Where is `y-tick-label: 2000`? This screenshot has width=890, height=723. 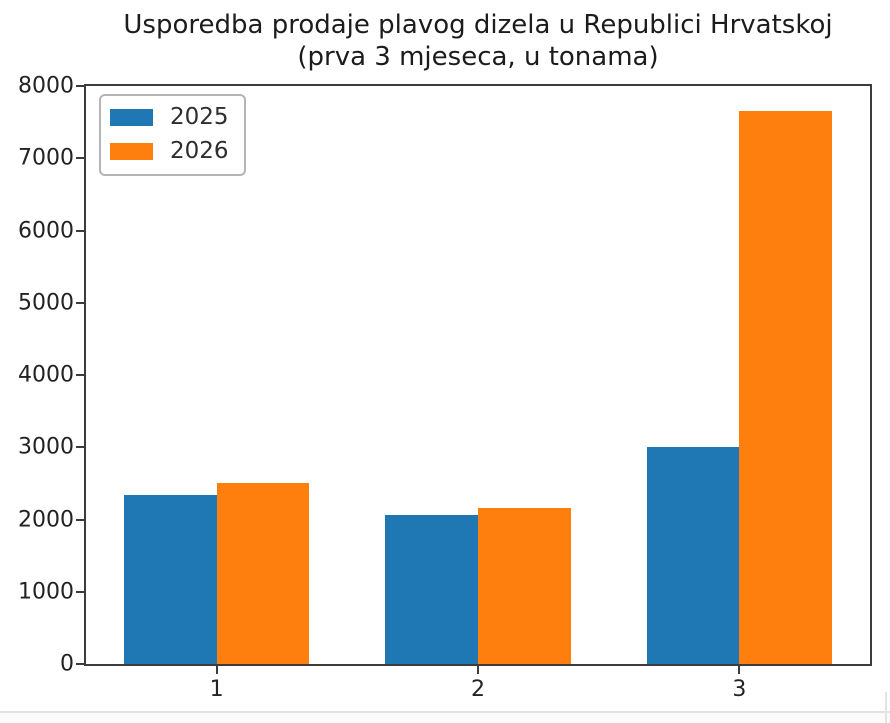
y-tick-label: 2000 is located at coordinates (46, 519).